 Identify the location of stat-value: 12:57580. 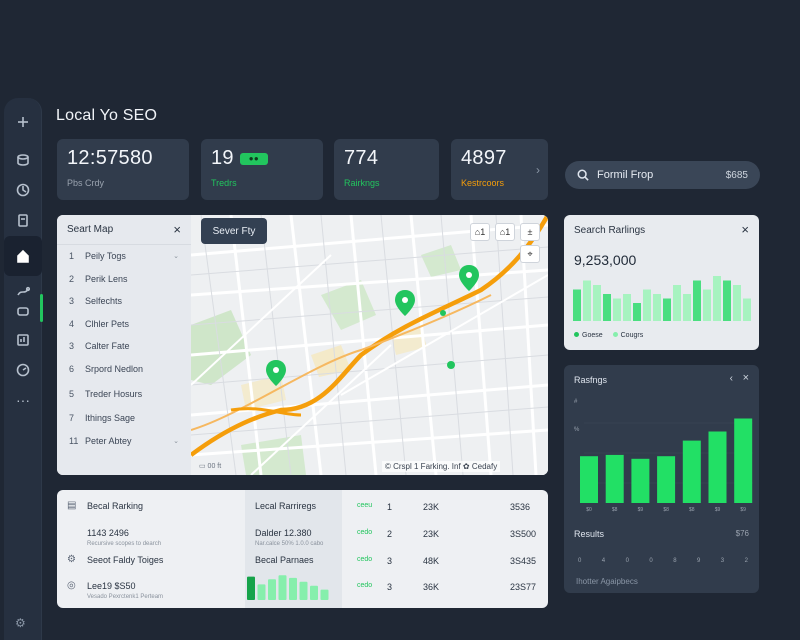
(110, 158).